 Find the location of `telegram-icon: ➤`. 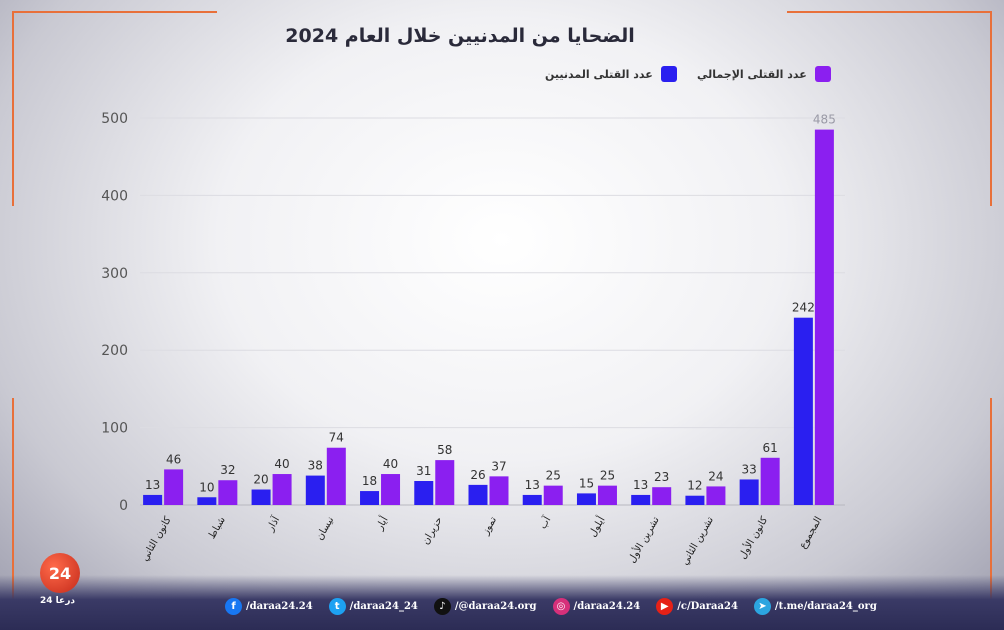

telegram-icon: ➤ is located at coordinates (762, 606).